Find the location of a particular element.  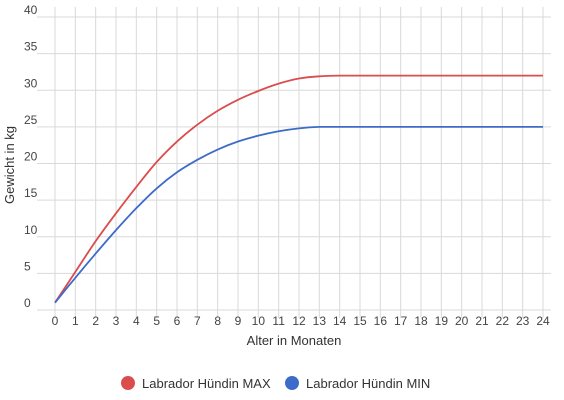

y-tick-label: 20 is located at coordinates (31, 157).